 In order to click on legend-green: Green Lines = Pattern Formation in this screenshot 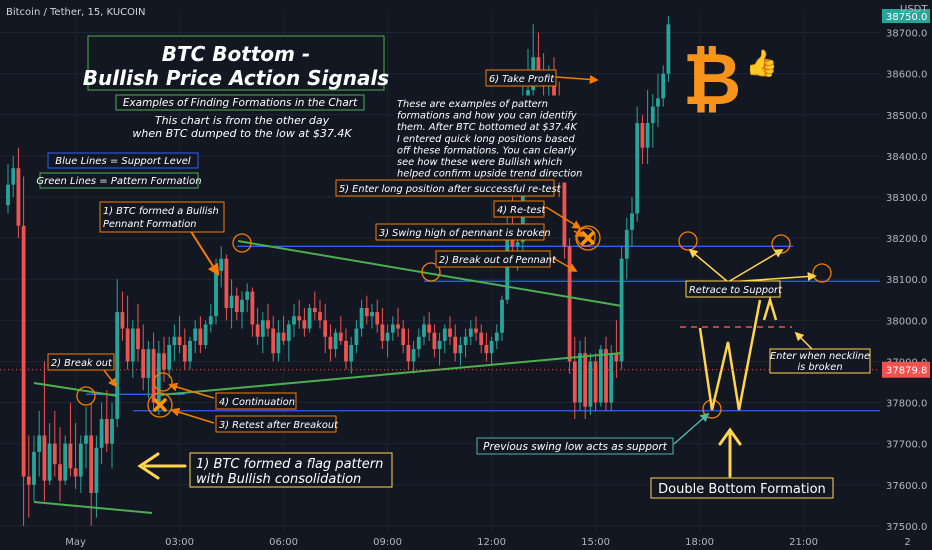, I will do `click(118, 181)`.